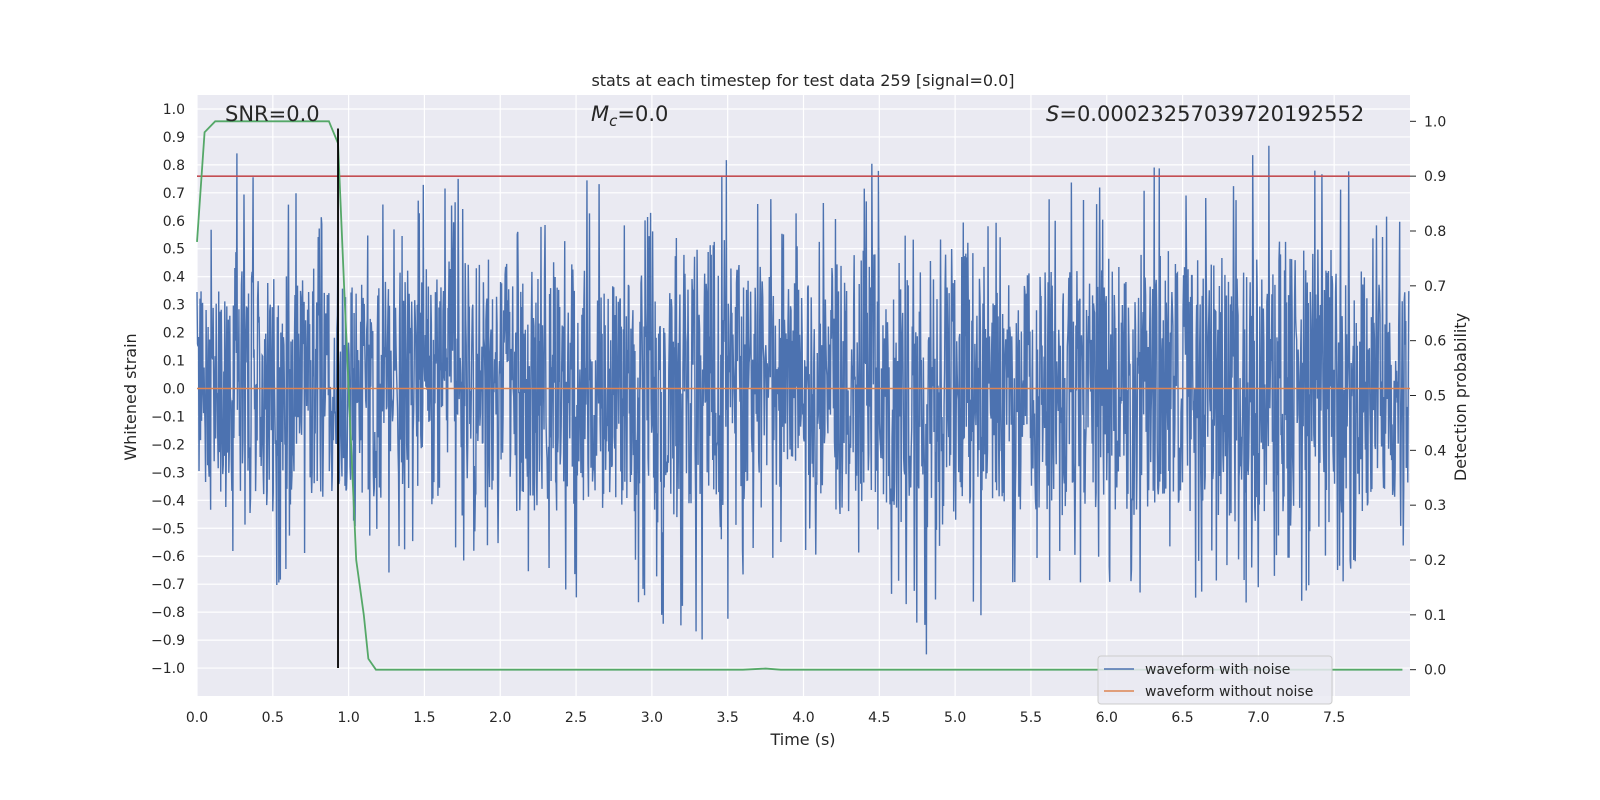 The image size is (1600, 800). I want to click on y-right-tick-7: 0.3, so click(1435, 506).